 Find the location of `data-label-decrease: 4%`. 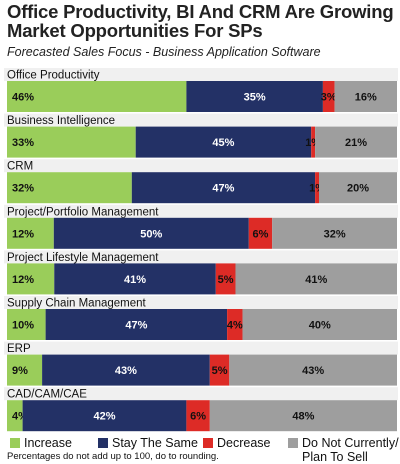

data-label-decrease: 4% is located at coordinates (235, 326).